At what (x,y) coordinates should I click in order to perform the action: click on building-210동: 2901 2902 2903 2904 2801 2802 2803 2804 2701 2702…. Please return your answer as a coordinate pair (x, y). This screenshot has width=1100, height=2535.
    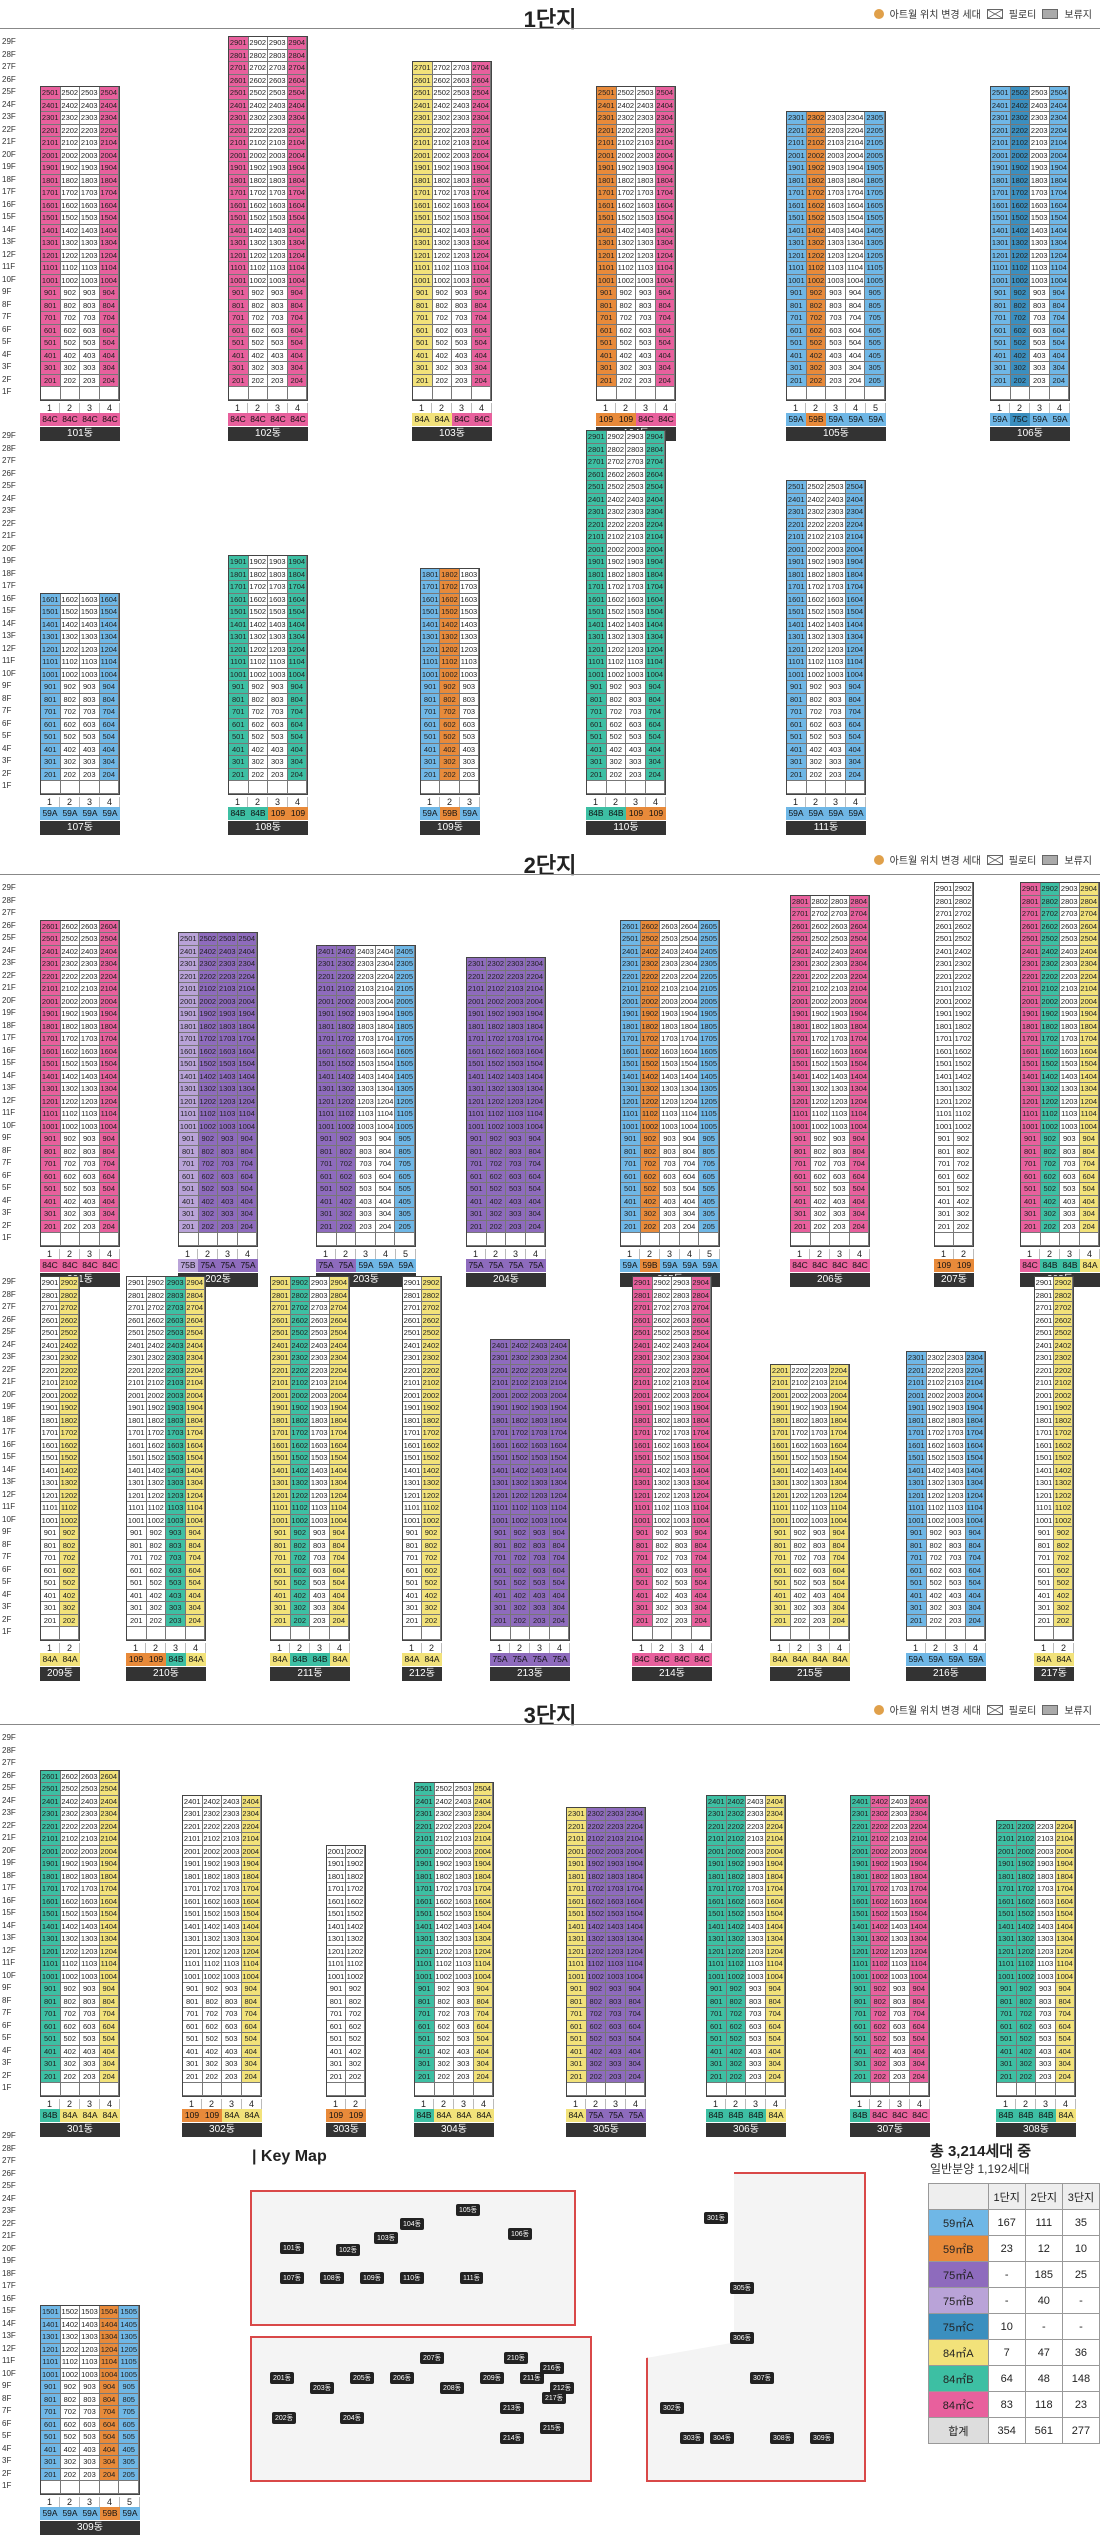
    Looking at the image, I should click on (166, 1478).